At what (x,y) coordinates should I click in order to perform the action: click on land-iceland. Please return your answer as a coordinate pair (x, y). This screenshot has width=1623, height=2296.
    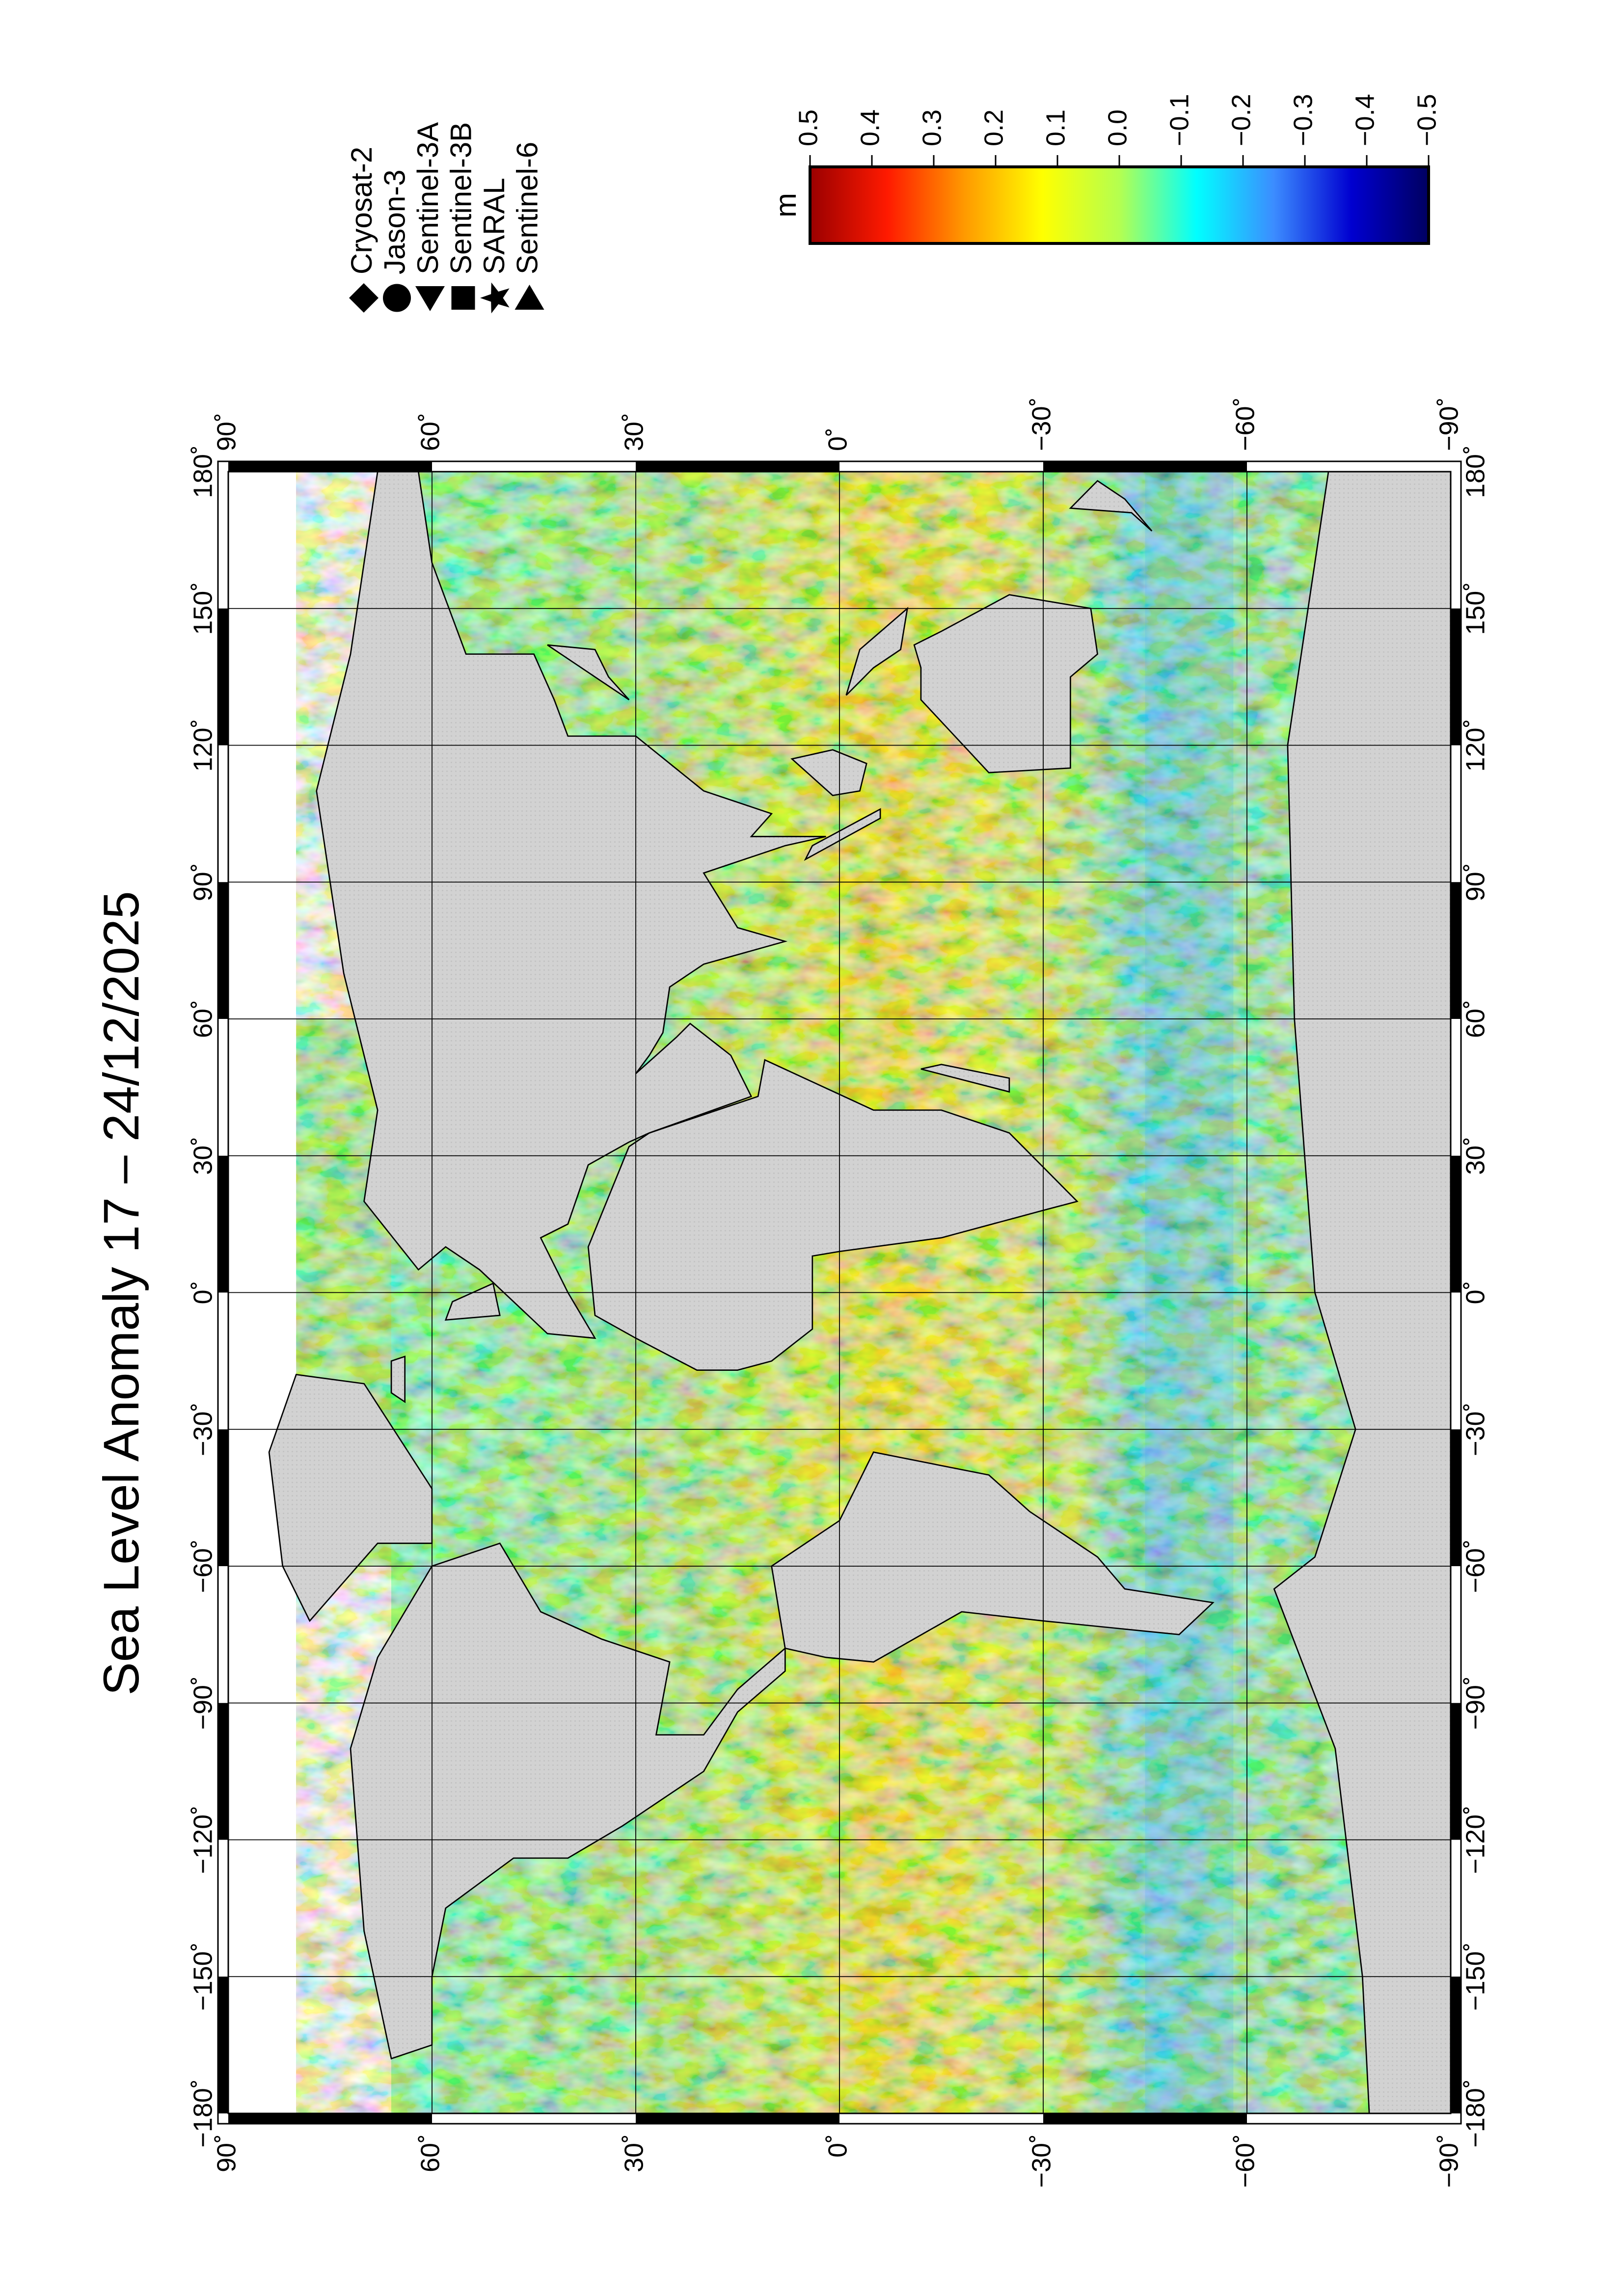
    Looking at the image, I should click on (398, 1379).